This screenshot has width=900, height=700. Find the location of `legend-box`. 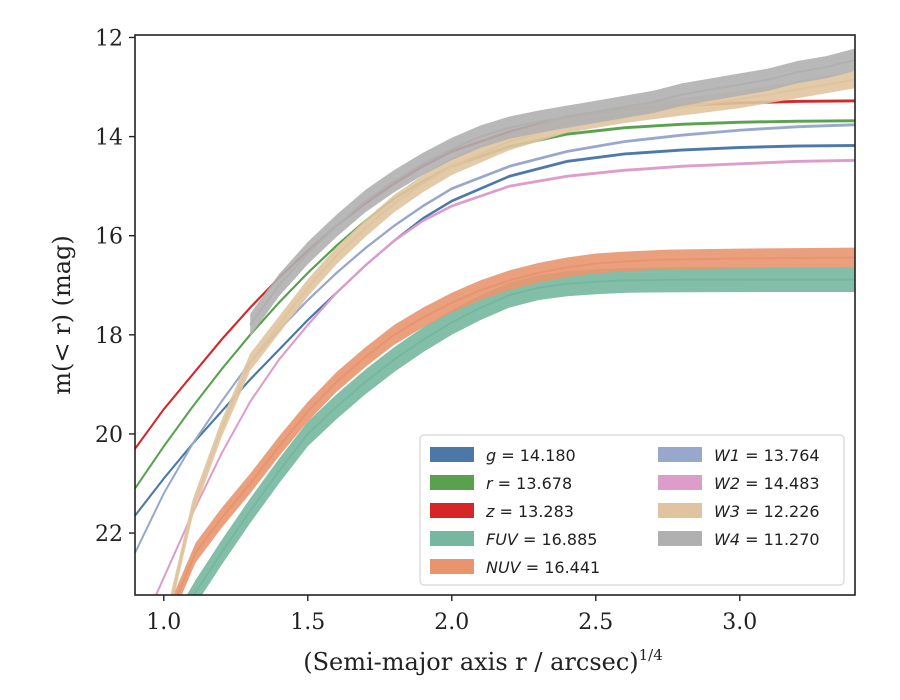

legend-box is located at coordinates (632, 510).